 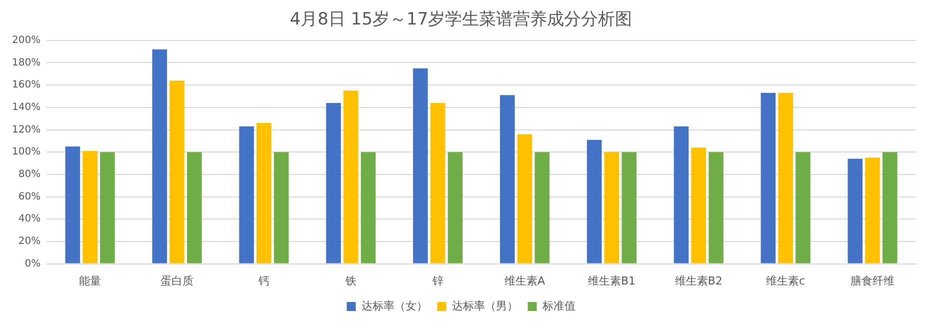 What do you see at coordinates (90, 281) in the screenshot?
I see `x-tick-label: 能量` at bounding box center [90, 281].